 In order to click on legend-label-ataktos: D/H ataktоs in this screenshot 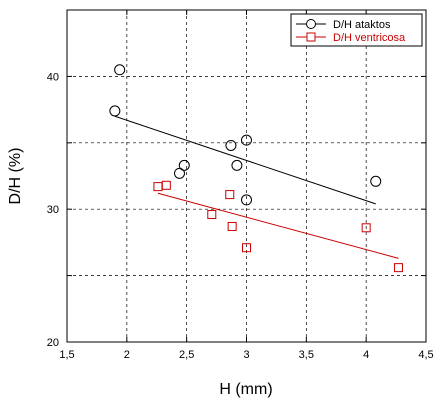, I will do `click(362, 25)`.